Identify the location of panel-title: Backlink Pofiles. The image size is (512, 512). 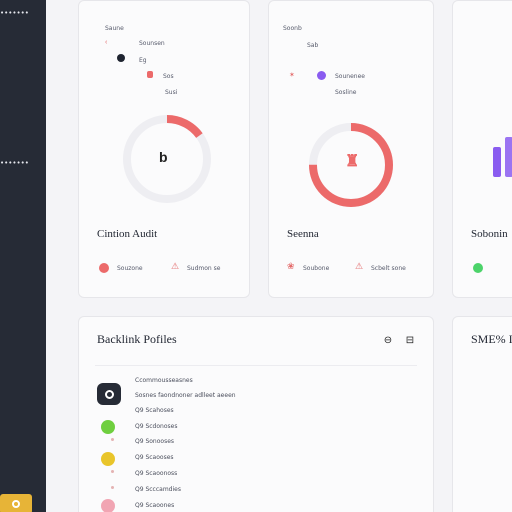
(137, 339).